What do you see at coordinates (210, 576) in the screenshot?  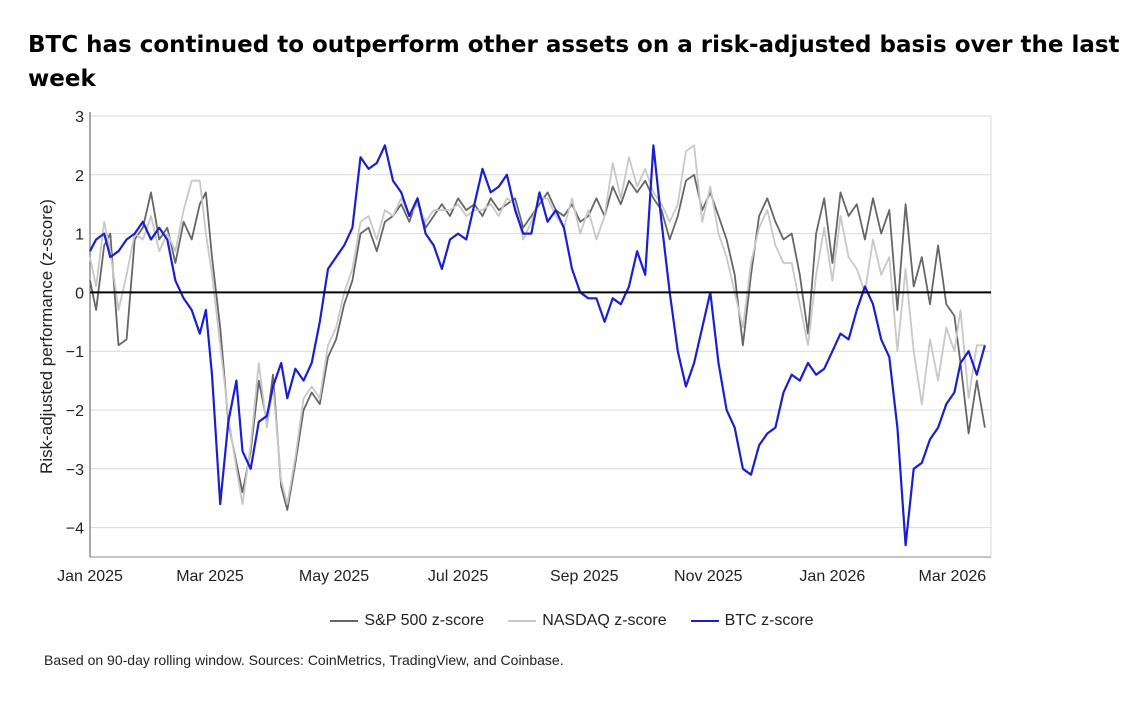 I see `x-tick-label: Mar 2025` at bounding box center [210, 576].